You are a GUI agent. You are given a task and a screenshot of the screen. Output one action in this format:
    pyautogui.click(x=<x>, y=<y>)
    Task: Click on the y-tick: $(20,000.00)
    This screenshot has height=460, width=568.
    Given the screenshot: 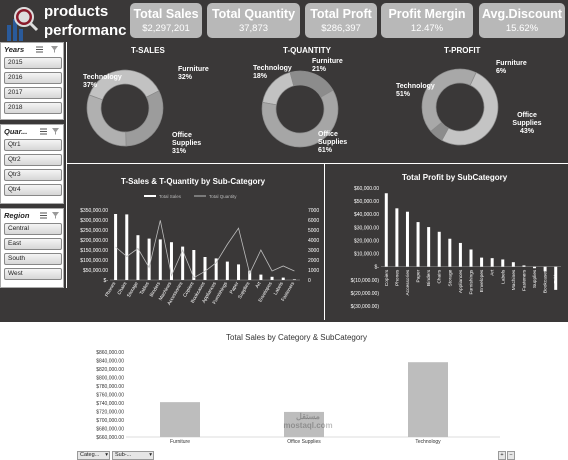 What is the action you would take?
    pyautogui.click(x=365, y=294)
    